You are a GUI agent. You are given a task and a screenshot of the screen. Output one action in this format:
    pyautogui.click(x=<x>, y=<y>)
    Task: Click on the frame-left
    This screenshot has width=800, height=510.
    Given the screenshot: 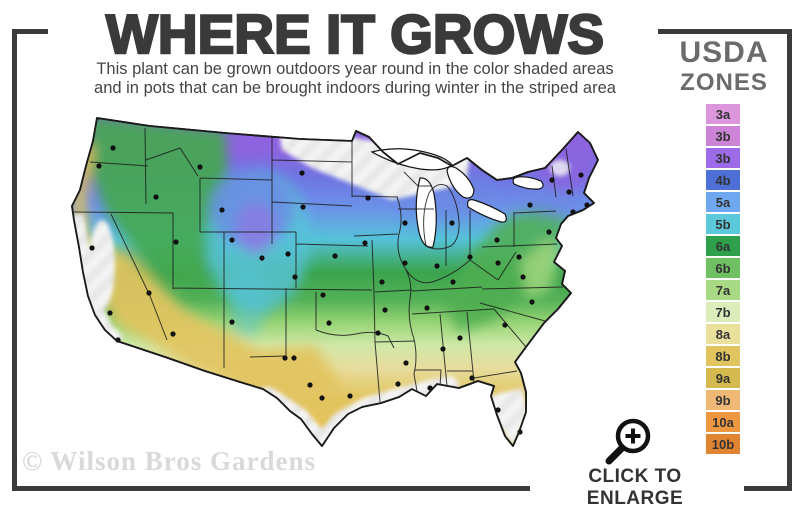 What is the action you would take?
    pyautogui.click(x=14, y=260)
    